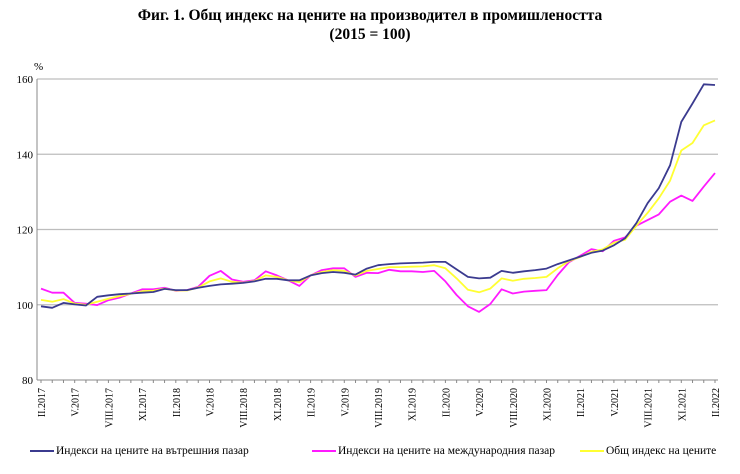 This screenshot has width=740, height=474. Describe the element at coordinates (38, 67) in the screenshot. I see `y-axis-label: %` at that location.